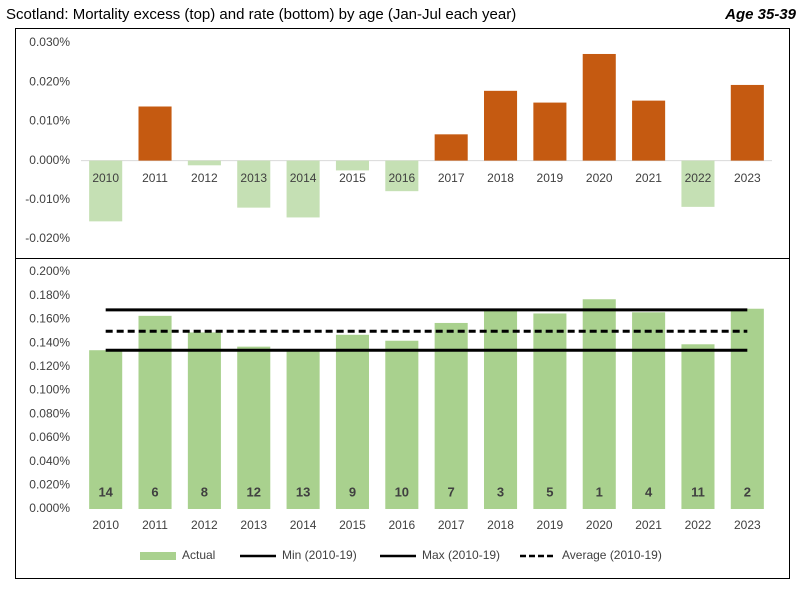 Image resolution: width=804 pixels, height=589 pixels. Describe the element at coordinates (49, 319) in the screenshot. I see `y-tick-label: 0.160%` at that location.